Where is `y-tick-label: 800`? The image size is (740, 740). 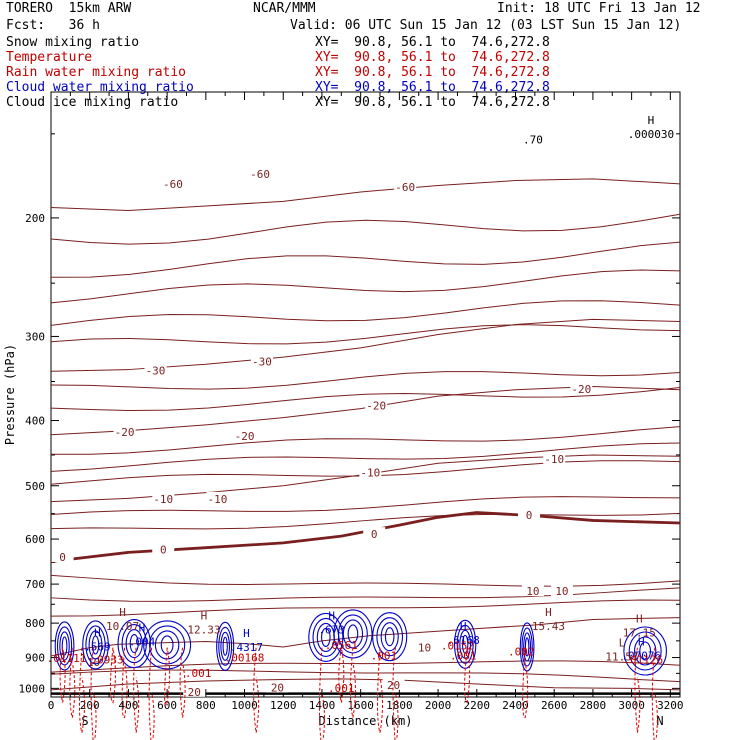
y-tick-label: 800 is located at coordinates (35, 623).